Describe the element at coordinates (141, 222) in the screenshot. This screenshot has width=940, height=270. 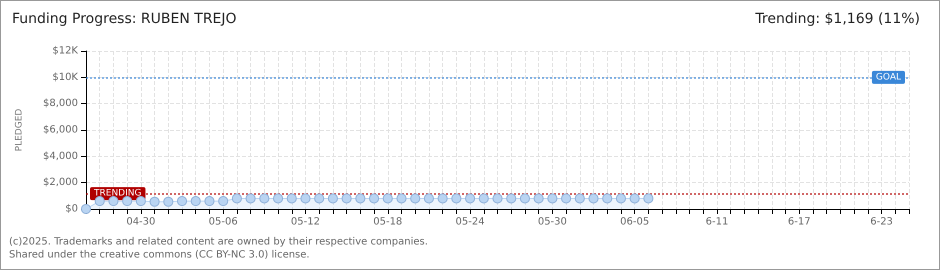
I see `x-tick-label: 04-30` at that location.